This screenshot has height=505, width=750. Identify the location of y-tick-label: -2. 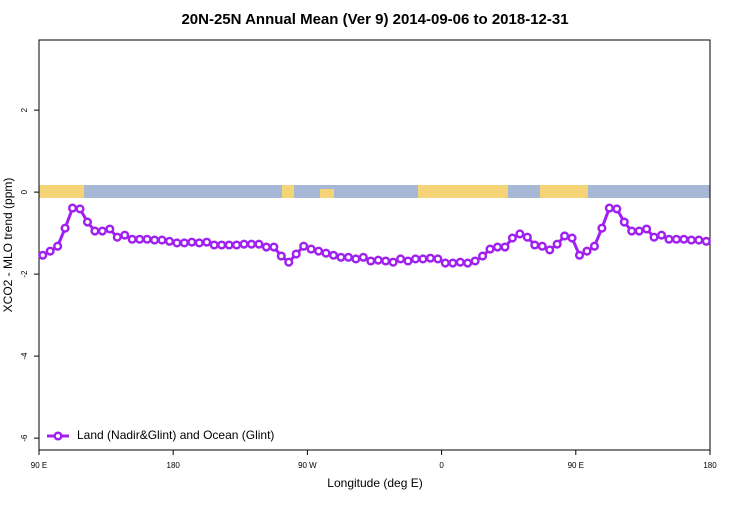
(24, 274).